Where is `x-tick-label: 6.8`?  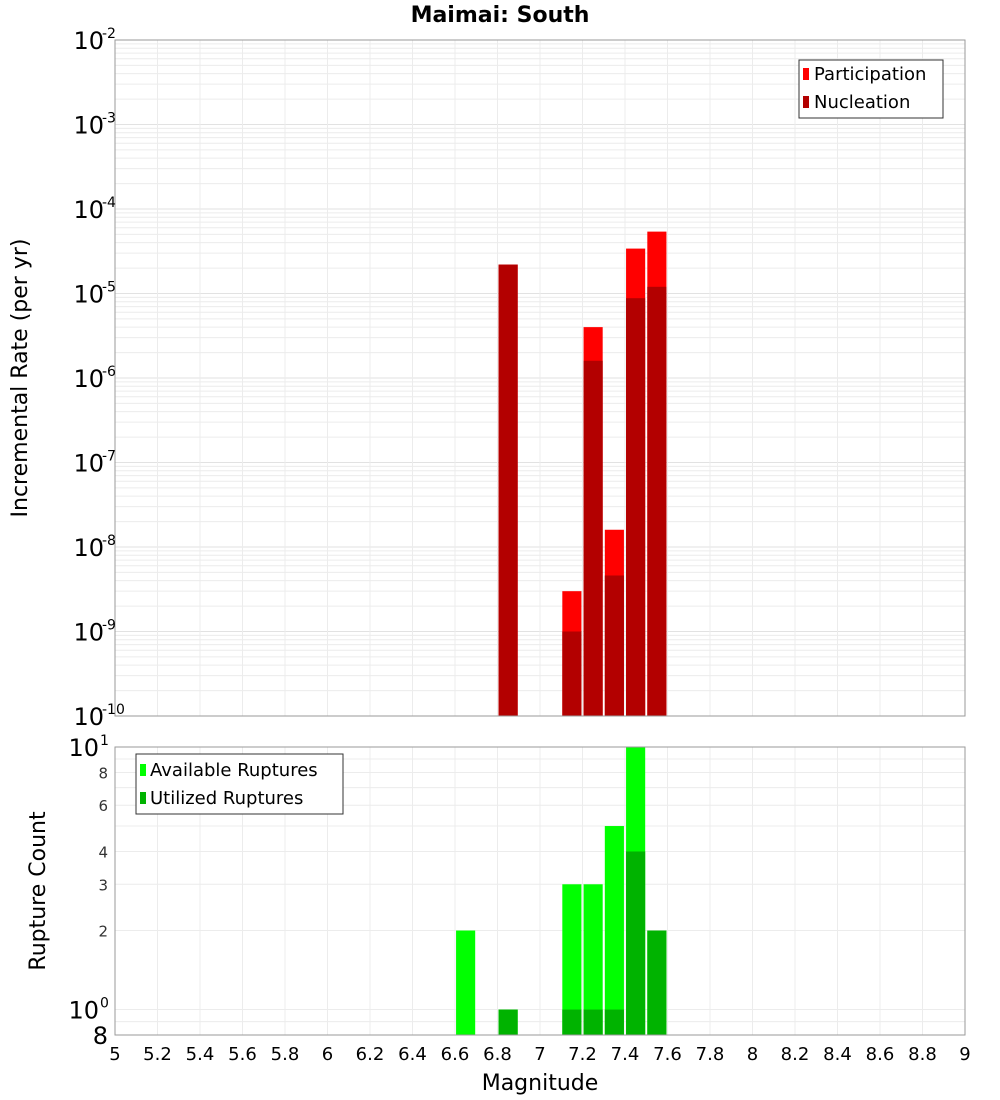 x-tick-label: 6.8 is located at coordinates (497, 1054).